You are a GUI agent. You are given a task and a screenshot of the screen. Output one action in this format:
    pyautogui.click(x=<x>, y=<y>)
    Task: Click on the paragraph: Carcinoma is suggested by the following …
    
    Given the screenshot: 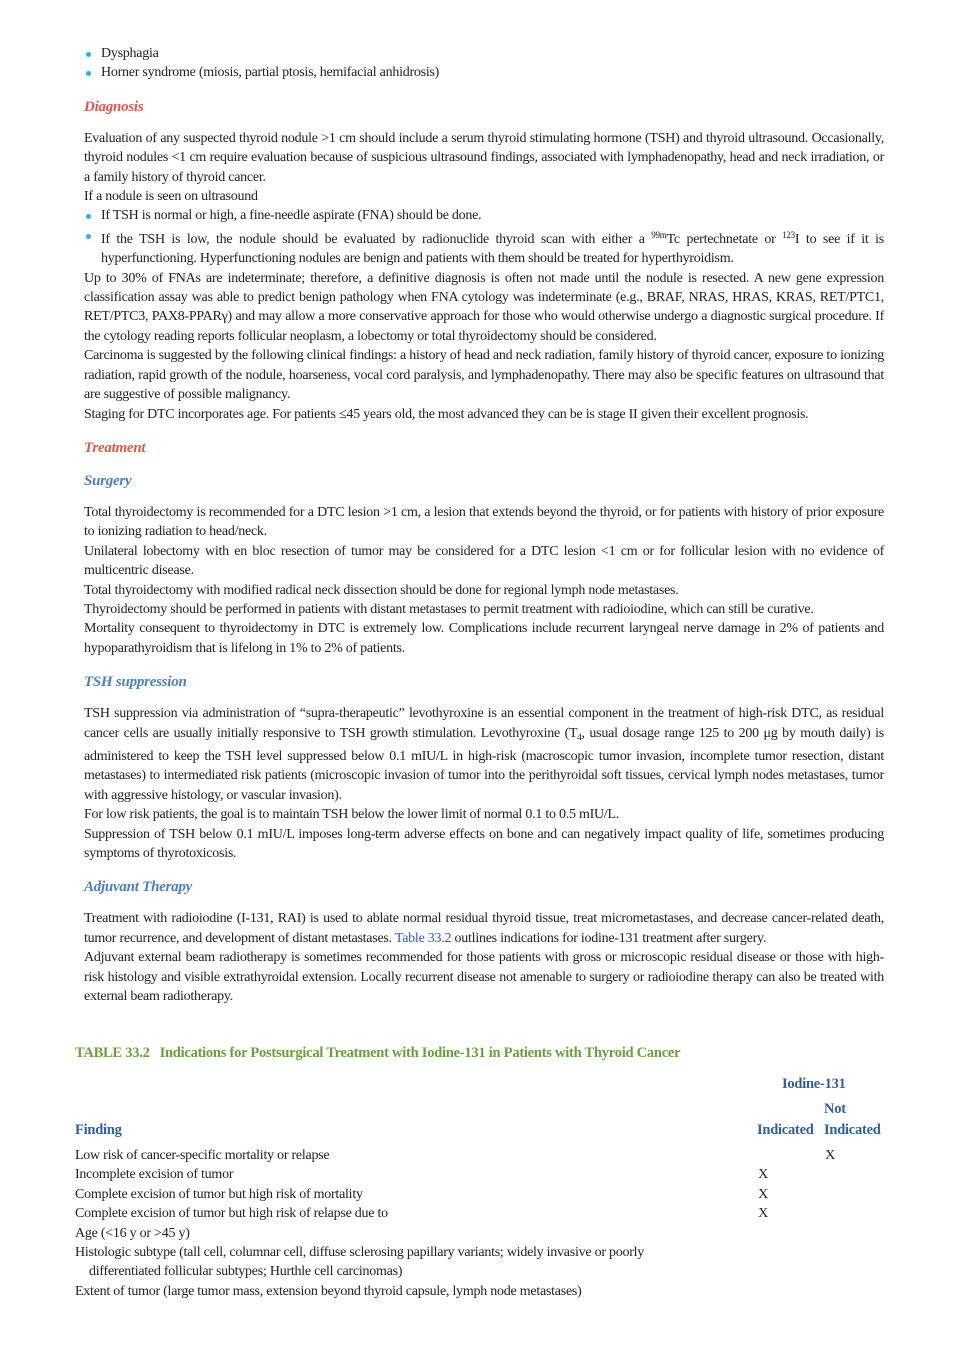 What is the action you would take?
    pyautogui.click(x=484, y=375)
    